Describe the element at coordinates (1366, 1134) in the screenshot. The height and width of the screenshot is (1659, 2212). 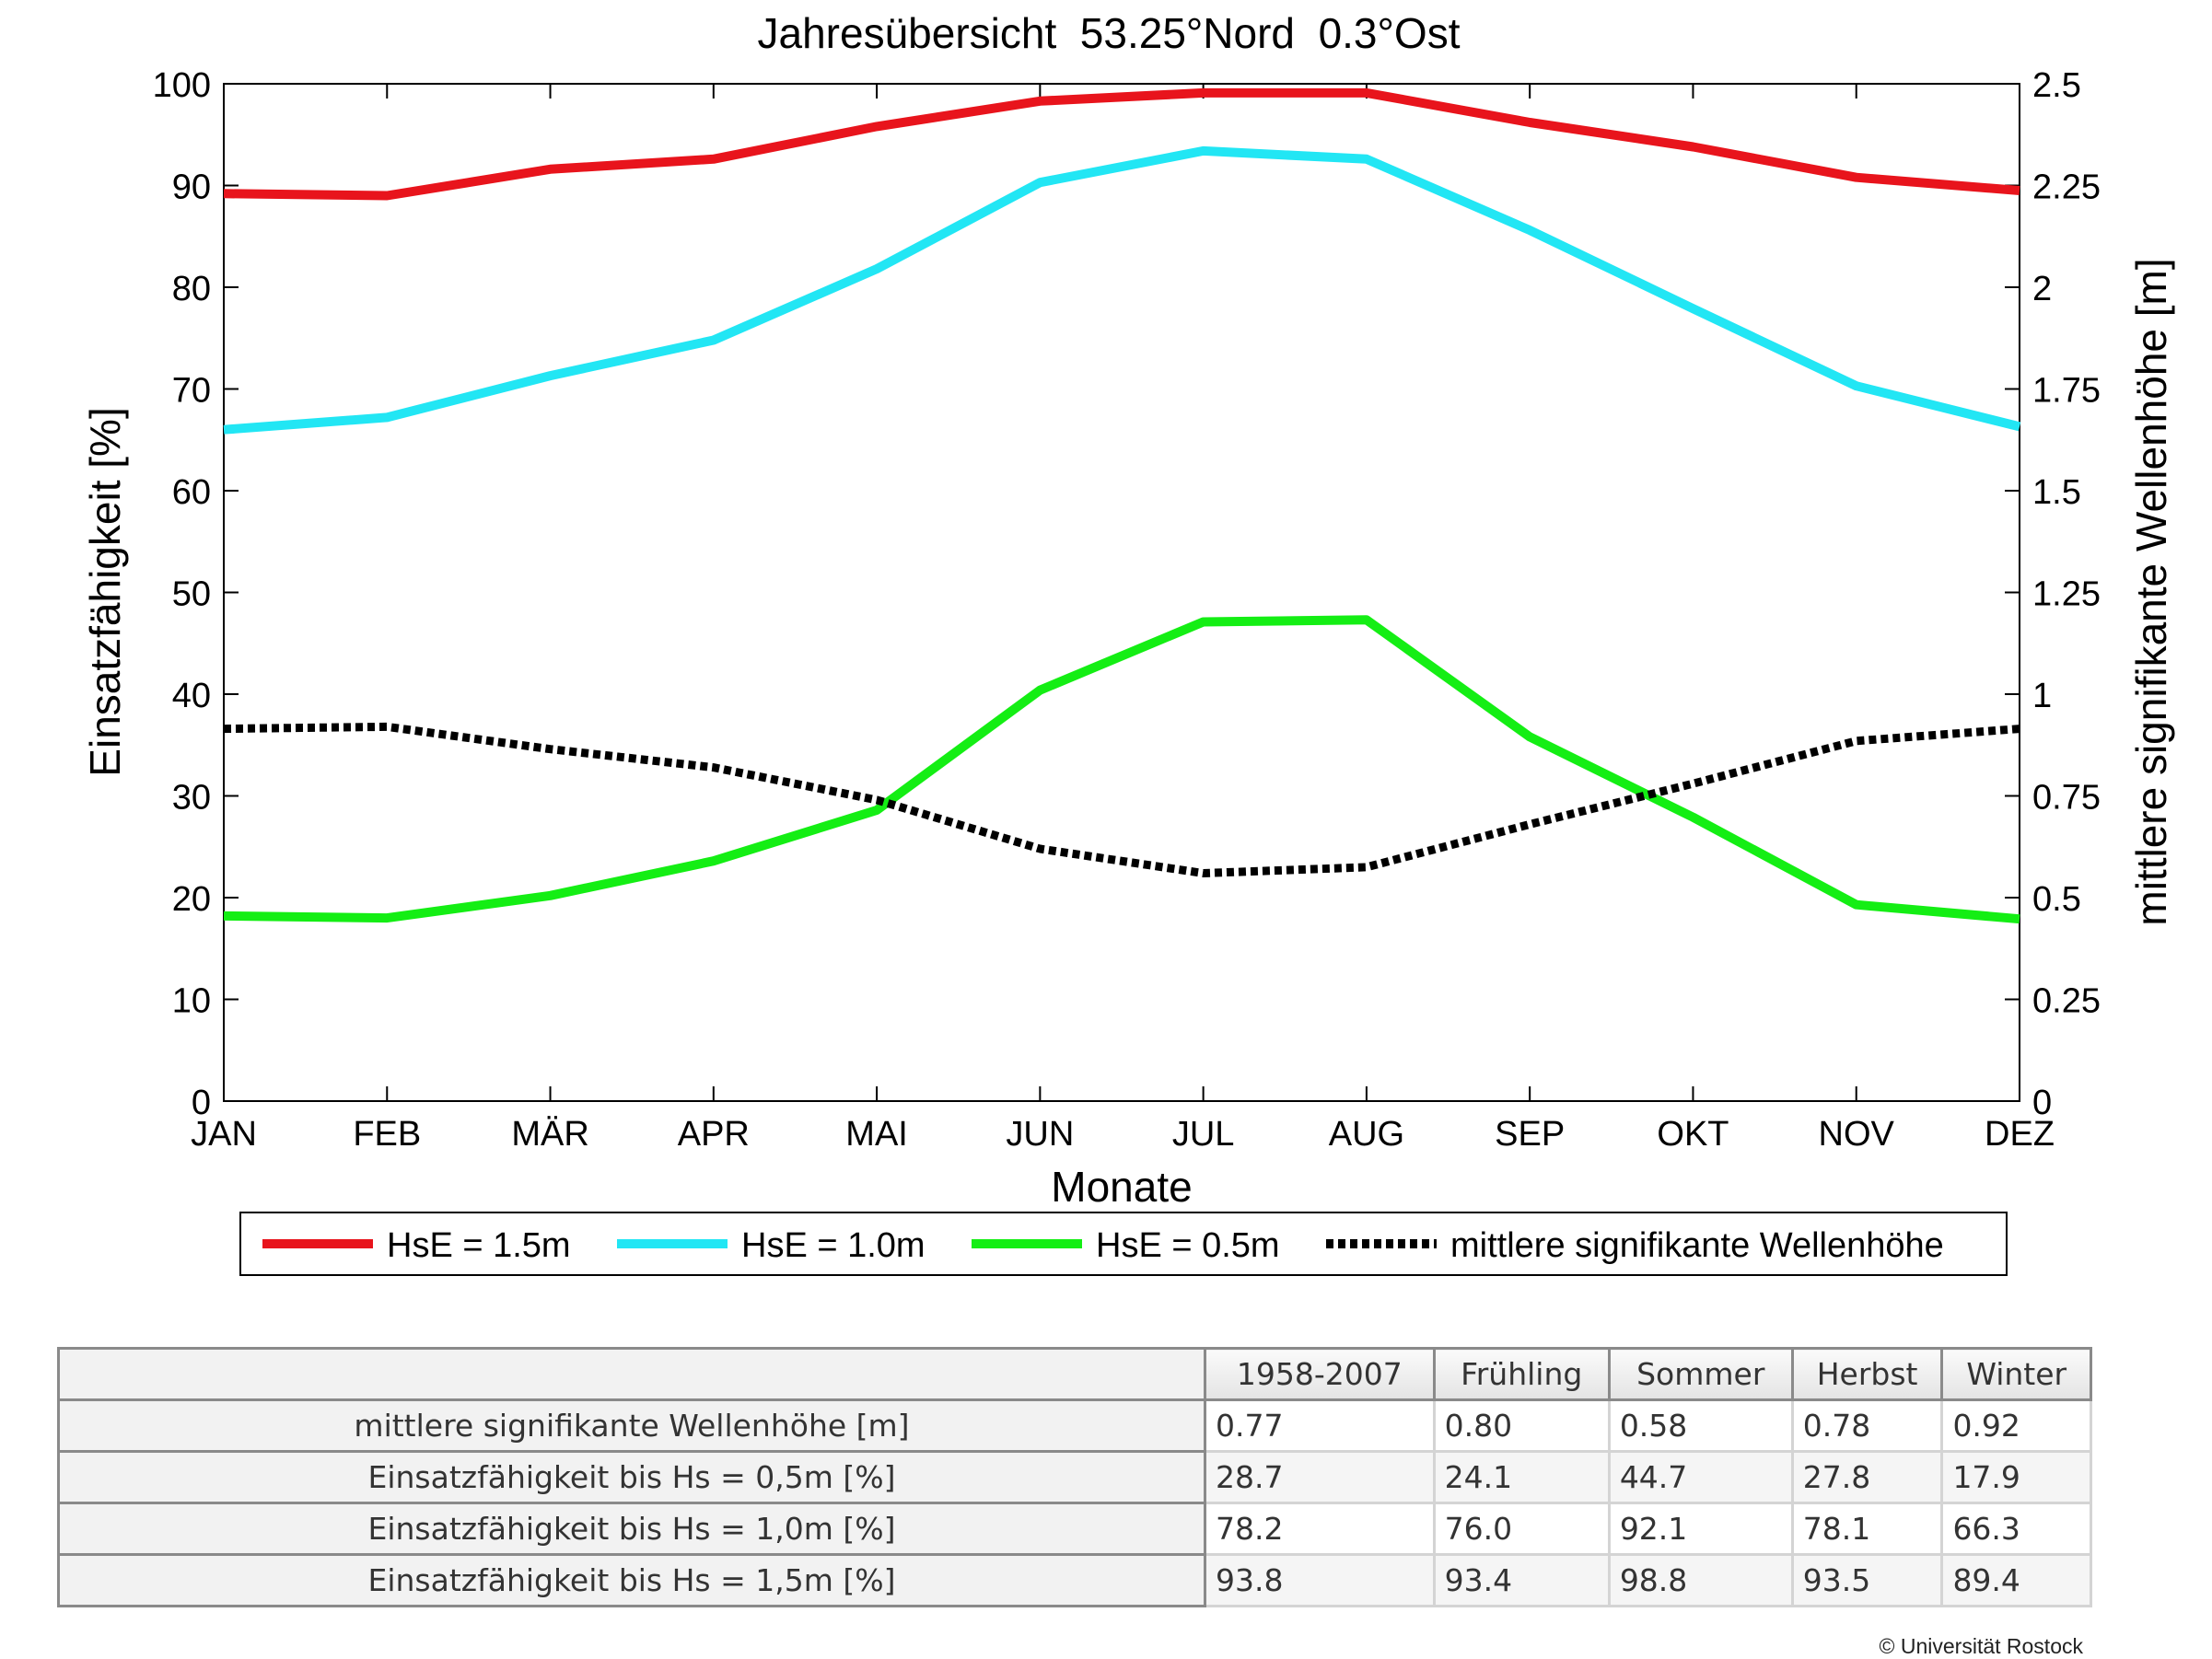
I see `x-tick-label: AUG` at that location.